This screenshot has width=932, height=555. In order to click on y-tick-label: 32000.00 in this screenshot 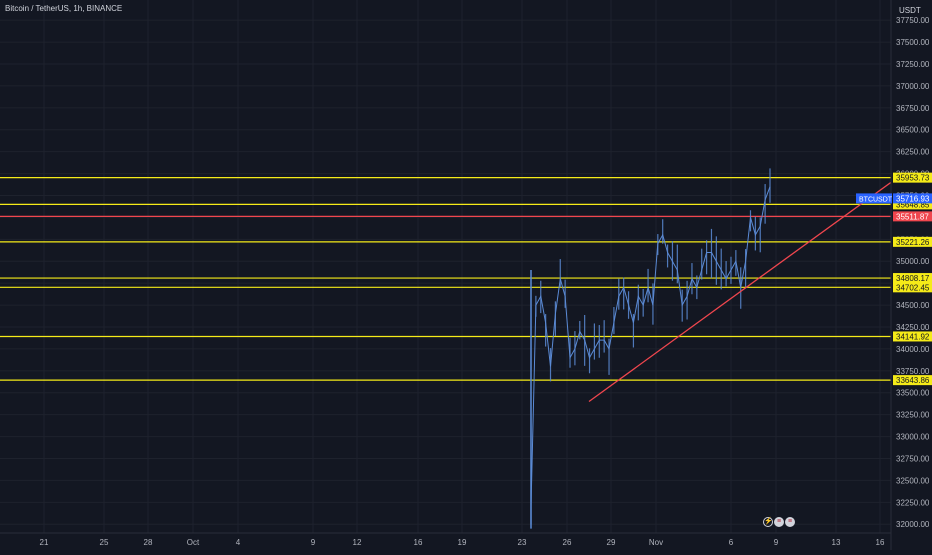, I will do `click(913, 524)`.